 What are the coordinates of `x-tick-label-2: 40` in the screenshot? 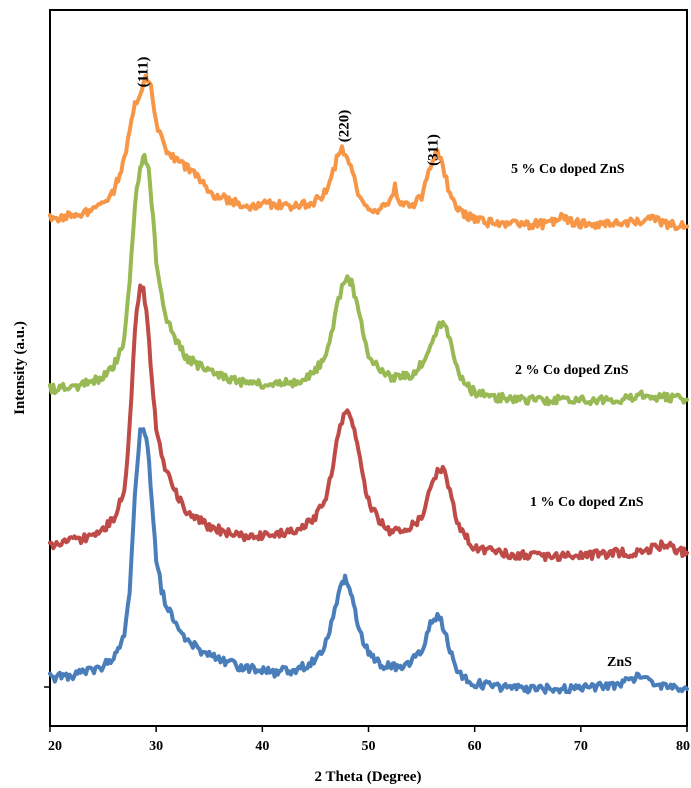 It's located at (262, 746).